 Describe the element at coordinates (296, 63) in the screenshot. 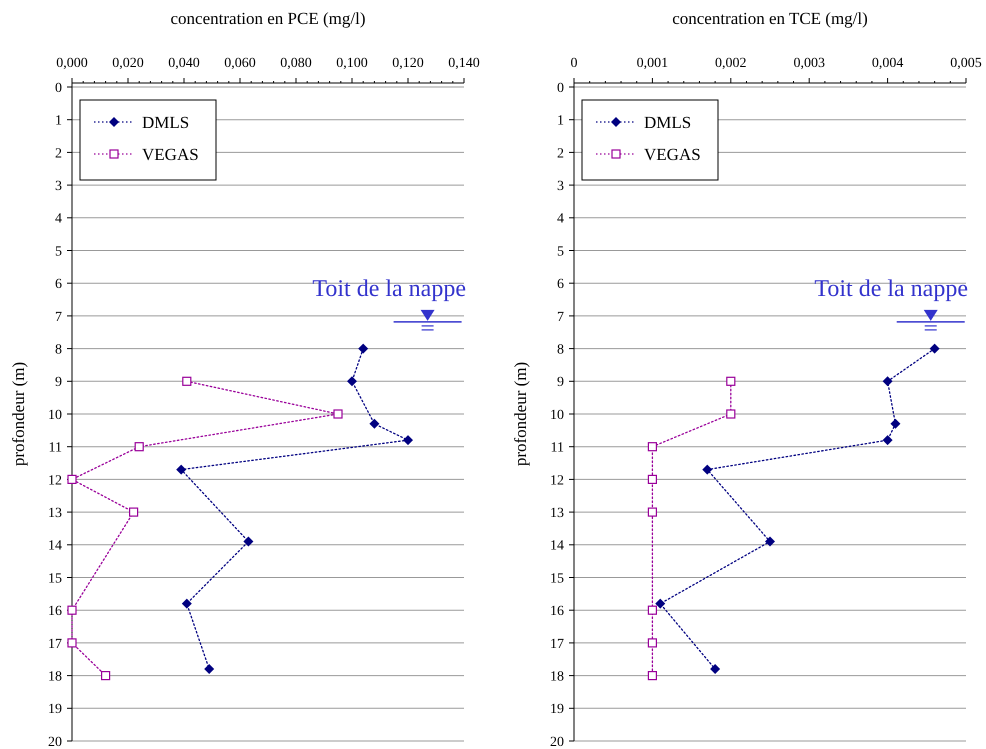

I see `x-tick-label: 0,080` at that location.